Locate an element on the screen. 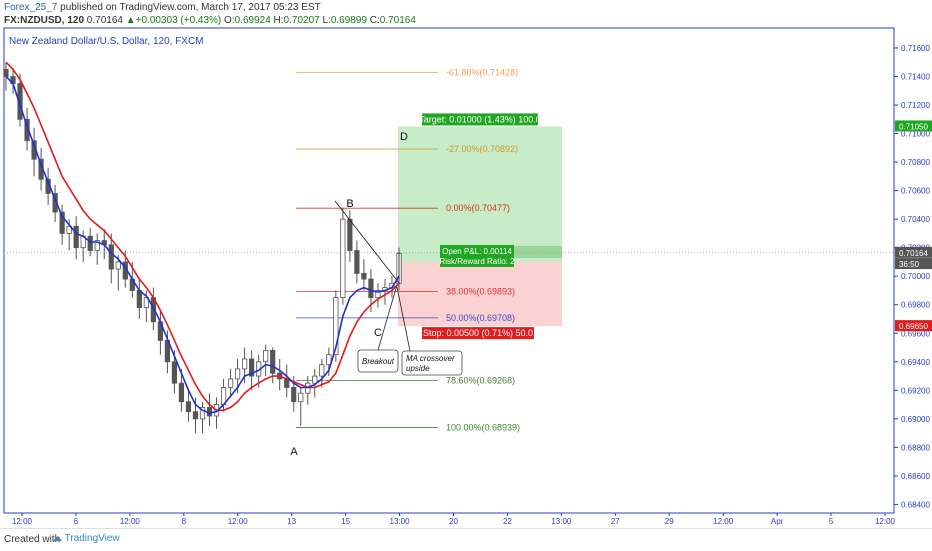 The image size is (932, 551). close-value: 0.70164 is located at coordinates (397, 20).